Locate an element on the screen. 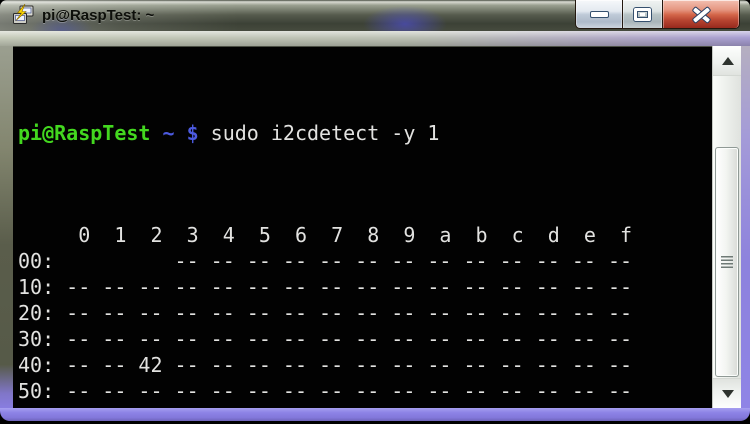 The image size is (750, 424). scroll-down-button is located at coordinates (727, 393).